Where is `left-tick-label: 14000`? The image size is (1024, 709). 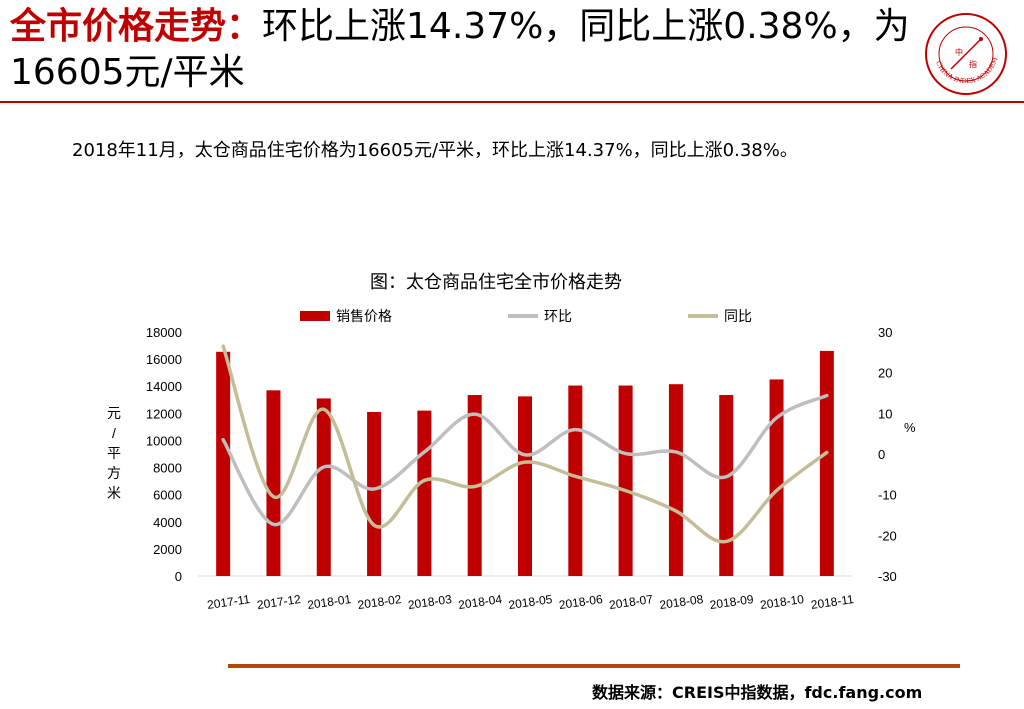 left-tick-label: 14000 is located at coordinates (164, 386).